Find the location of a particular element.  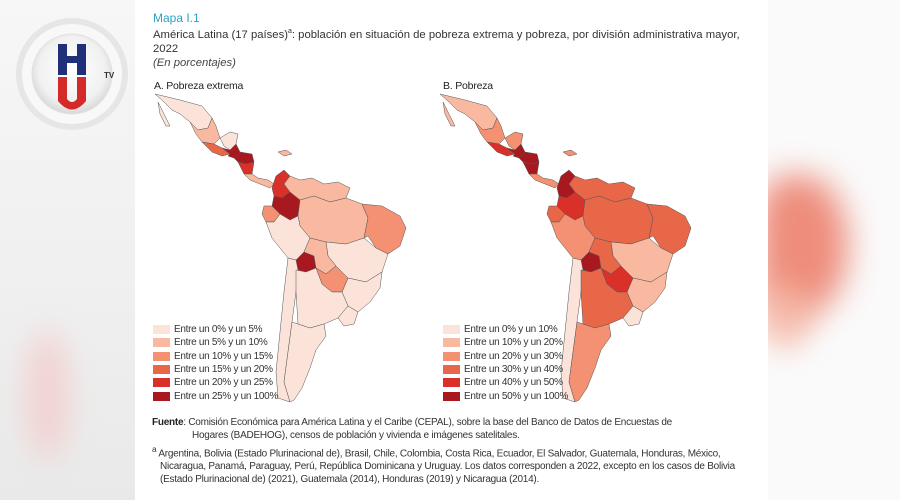

legend-label: Entre un 10% y un 15% is located at coordinates (223, 356).